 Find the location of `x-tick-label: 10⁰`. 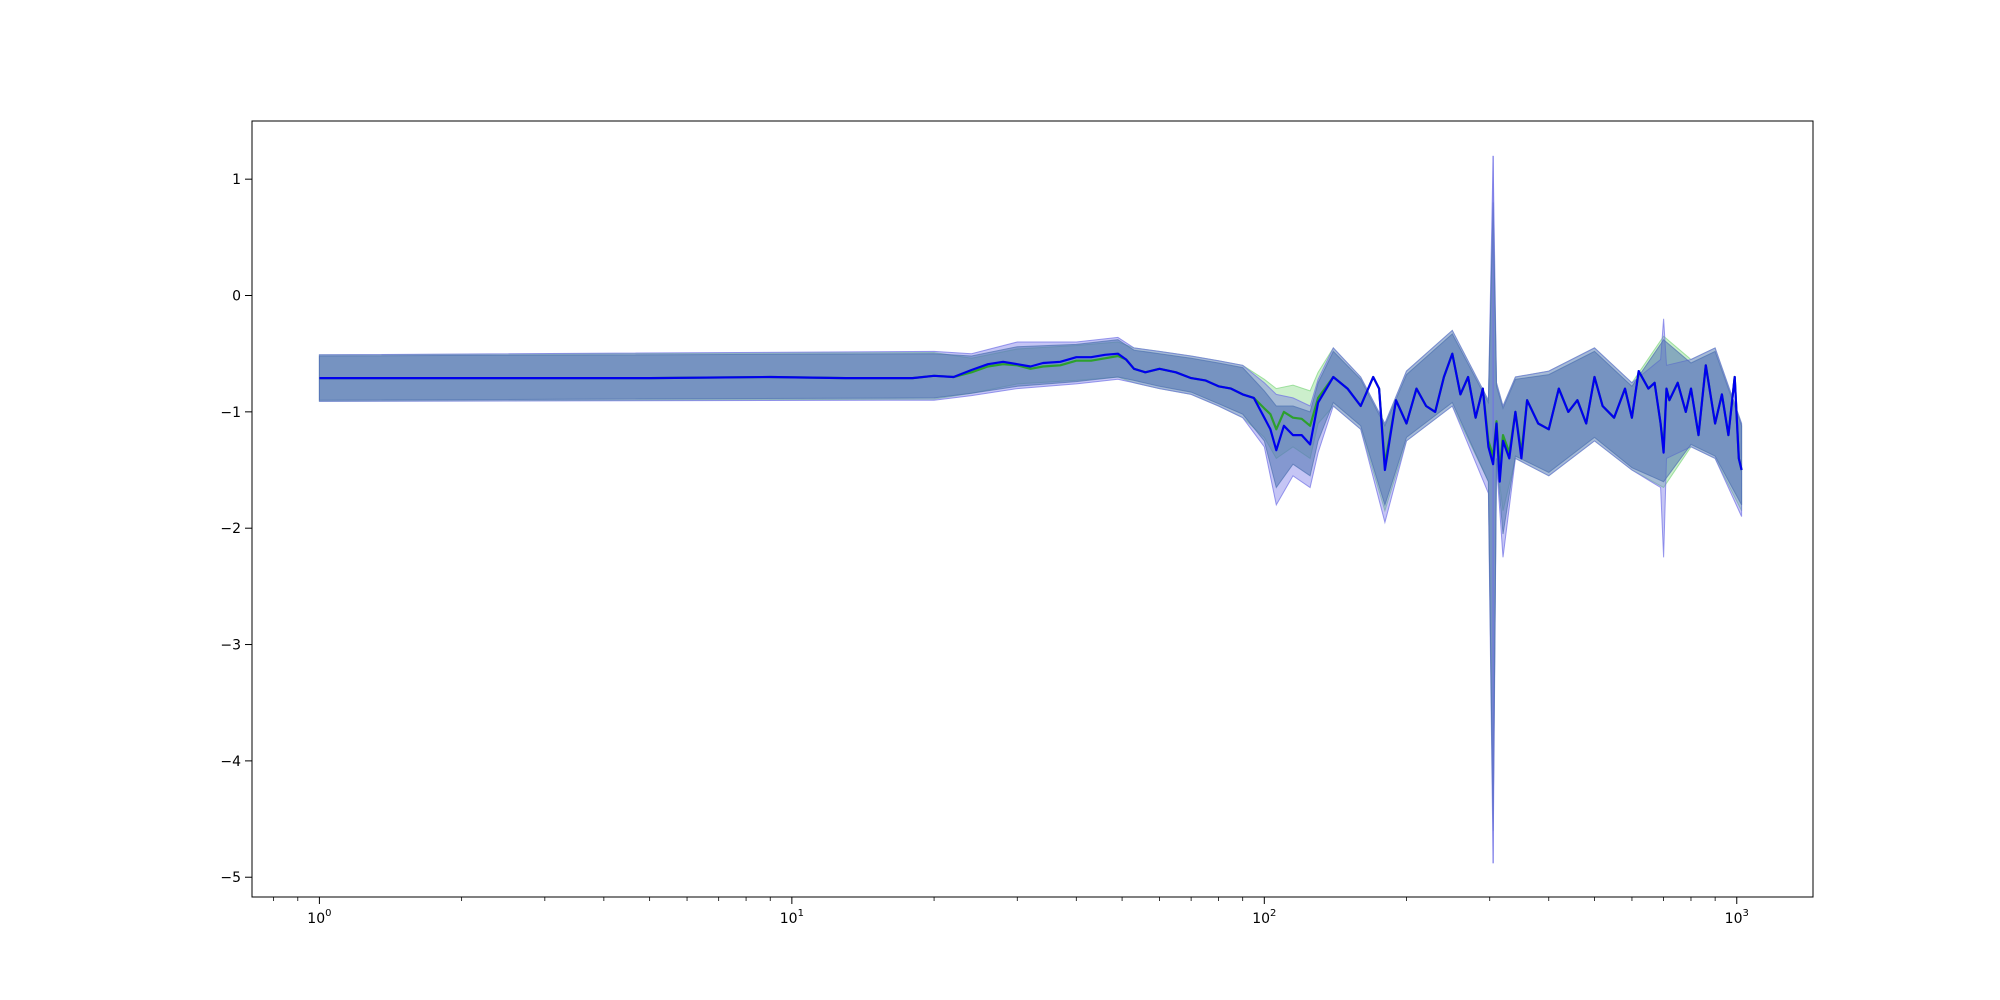

x-tick-label: 10⁰ is located at coordinates (319, 917).